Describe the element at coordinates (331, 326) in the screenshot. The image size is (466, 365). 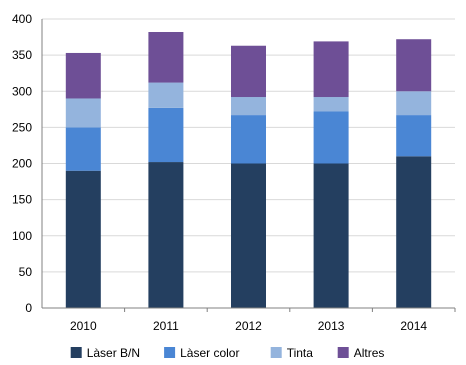
I see `x-tick-label: 2013` at that location.